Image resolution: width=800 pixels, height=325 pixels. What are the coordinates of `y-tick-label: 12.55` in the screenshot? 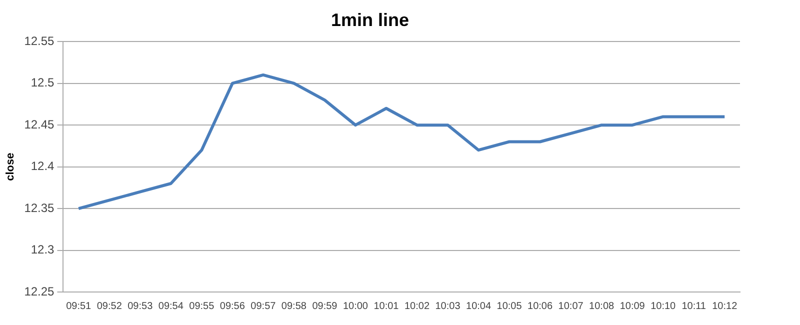 It's located at (39, 41).